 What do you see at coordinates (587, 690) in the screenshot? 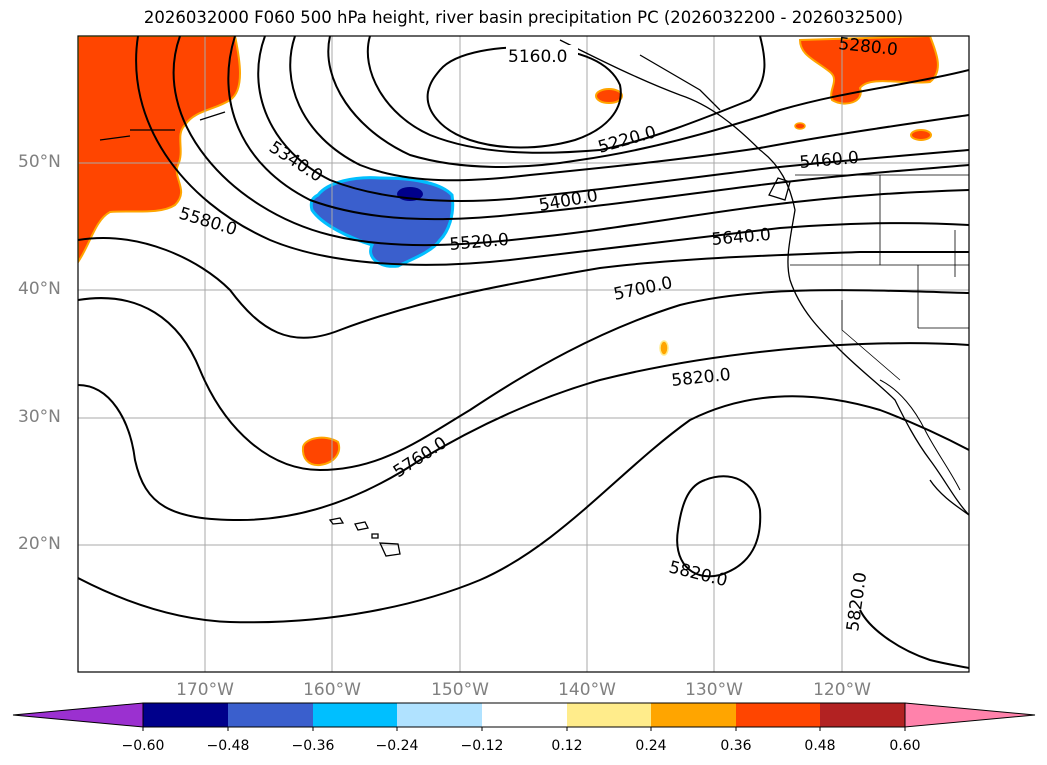
I see `lon-label: 140°W` at bounding box center [587, 690].